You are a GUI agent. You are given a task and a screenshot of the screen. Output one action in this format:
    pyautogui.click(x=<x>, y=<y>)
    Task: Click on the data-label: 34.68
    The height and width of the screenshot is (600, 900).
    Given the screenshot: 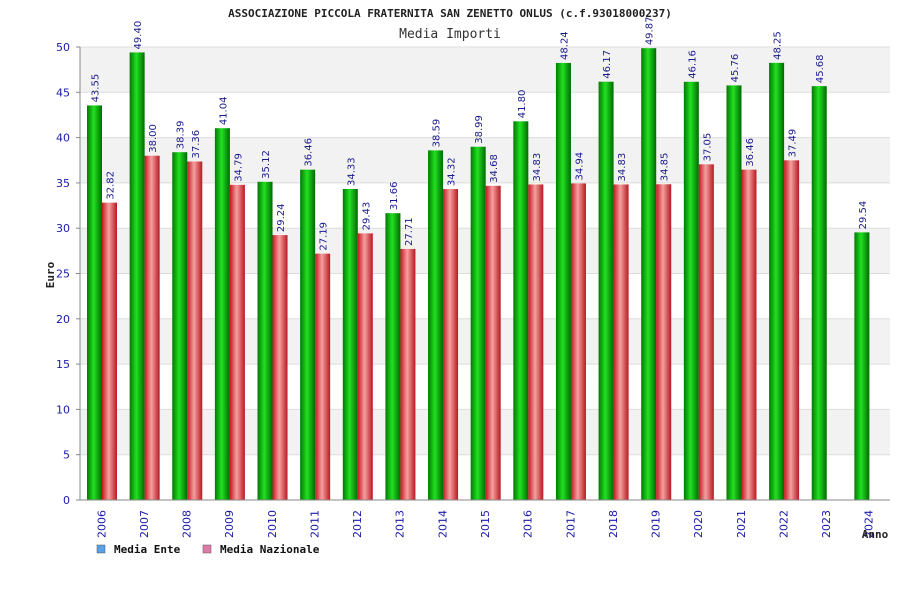 What is the action you would take?
    pyautogui.click(x=494, y=168)
    